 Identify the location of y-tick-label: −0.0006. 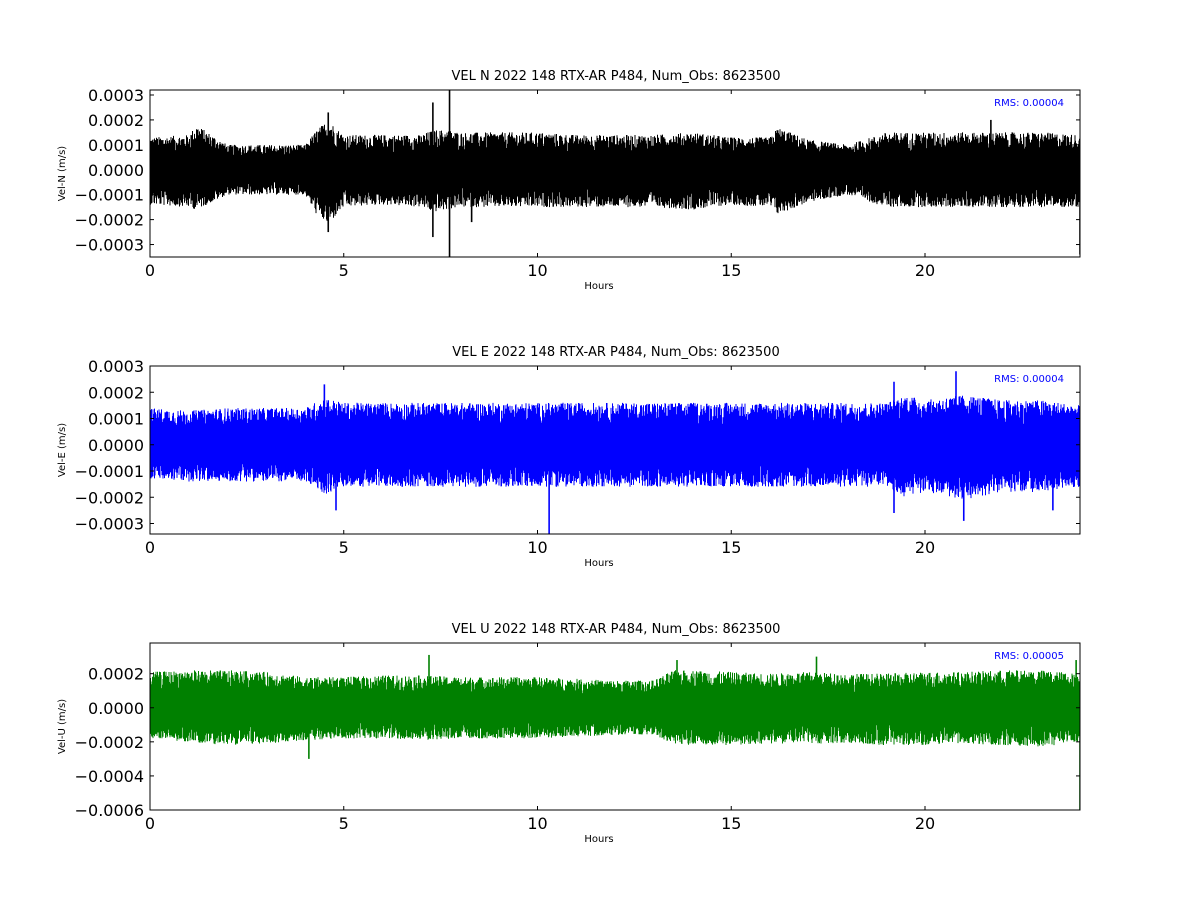
(109, 810).